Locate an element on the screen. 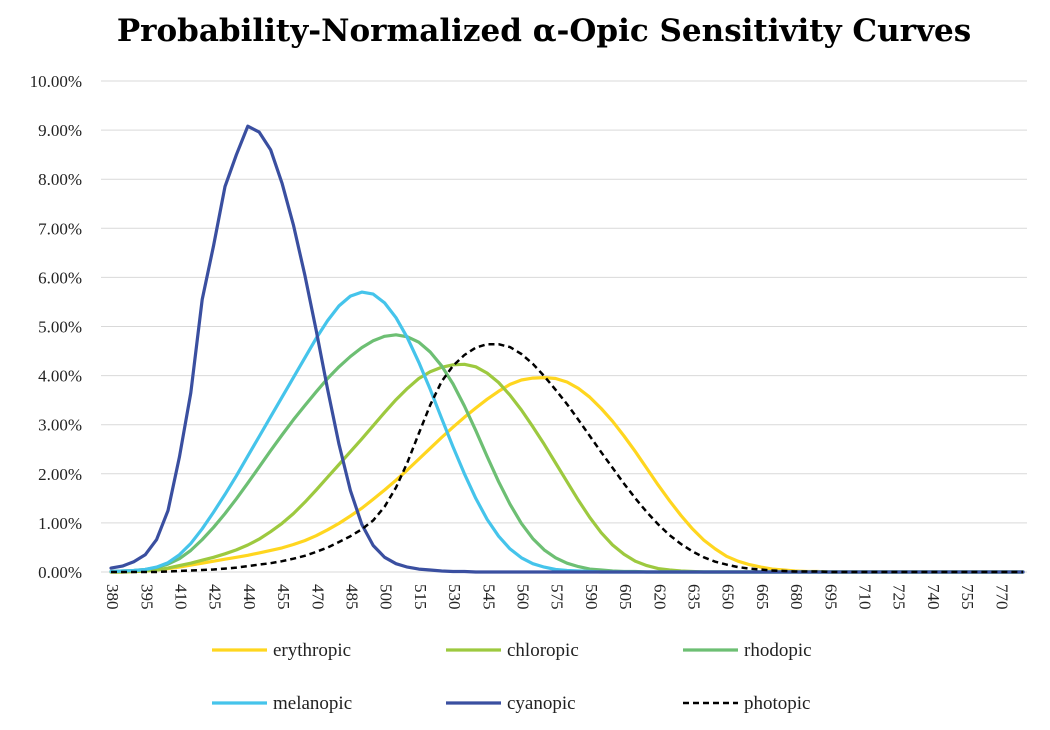  legend-label-cyanopic: cyanopic is located at coordinates (541, 703).